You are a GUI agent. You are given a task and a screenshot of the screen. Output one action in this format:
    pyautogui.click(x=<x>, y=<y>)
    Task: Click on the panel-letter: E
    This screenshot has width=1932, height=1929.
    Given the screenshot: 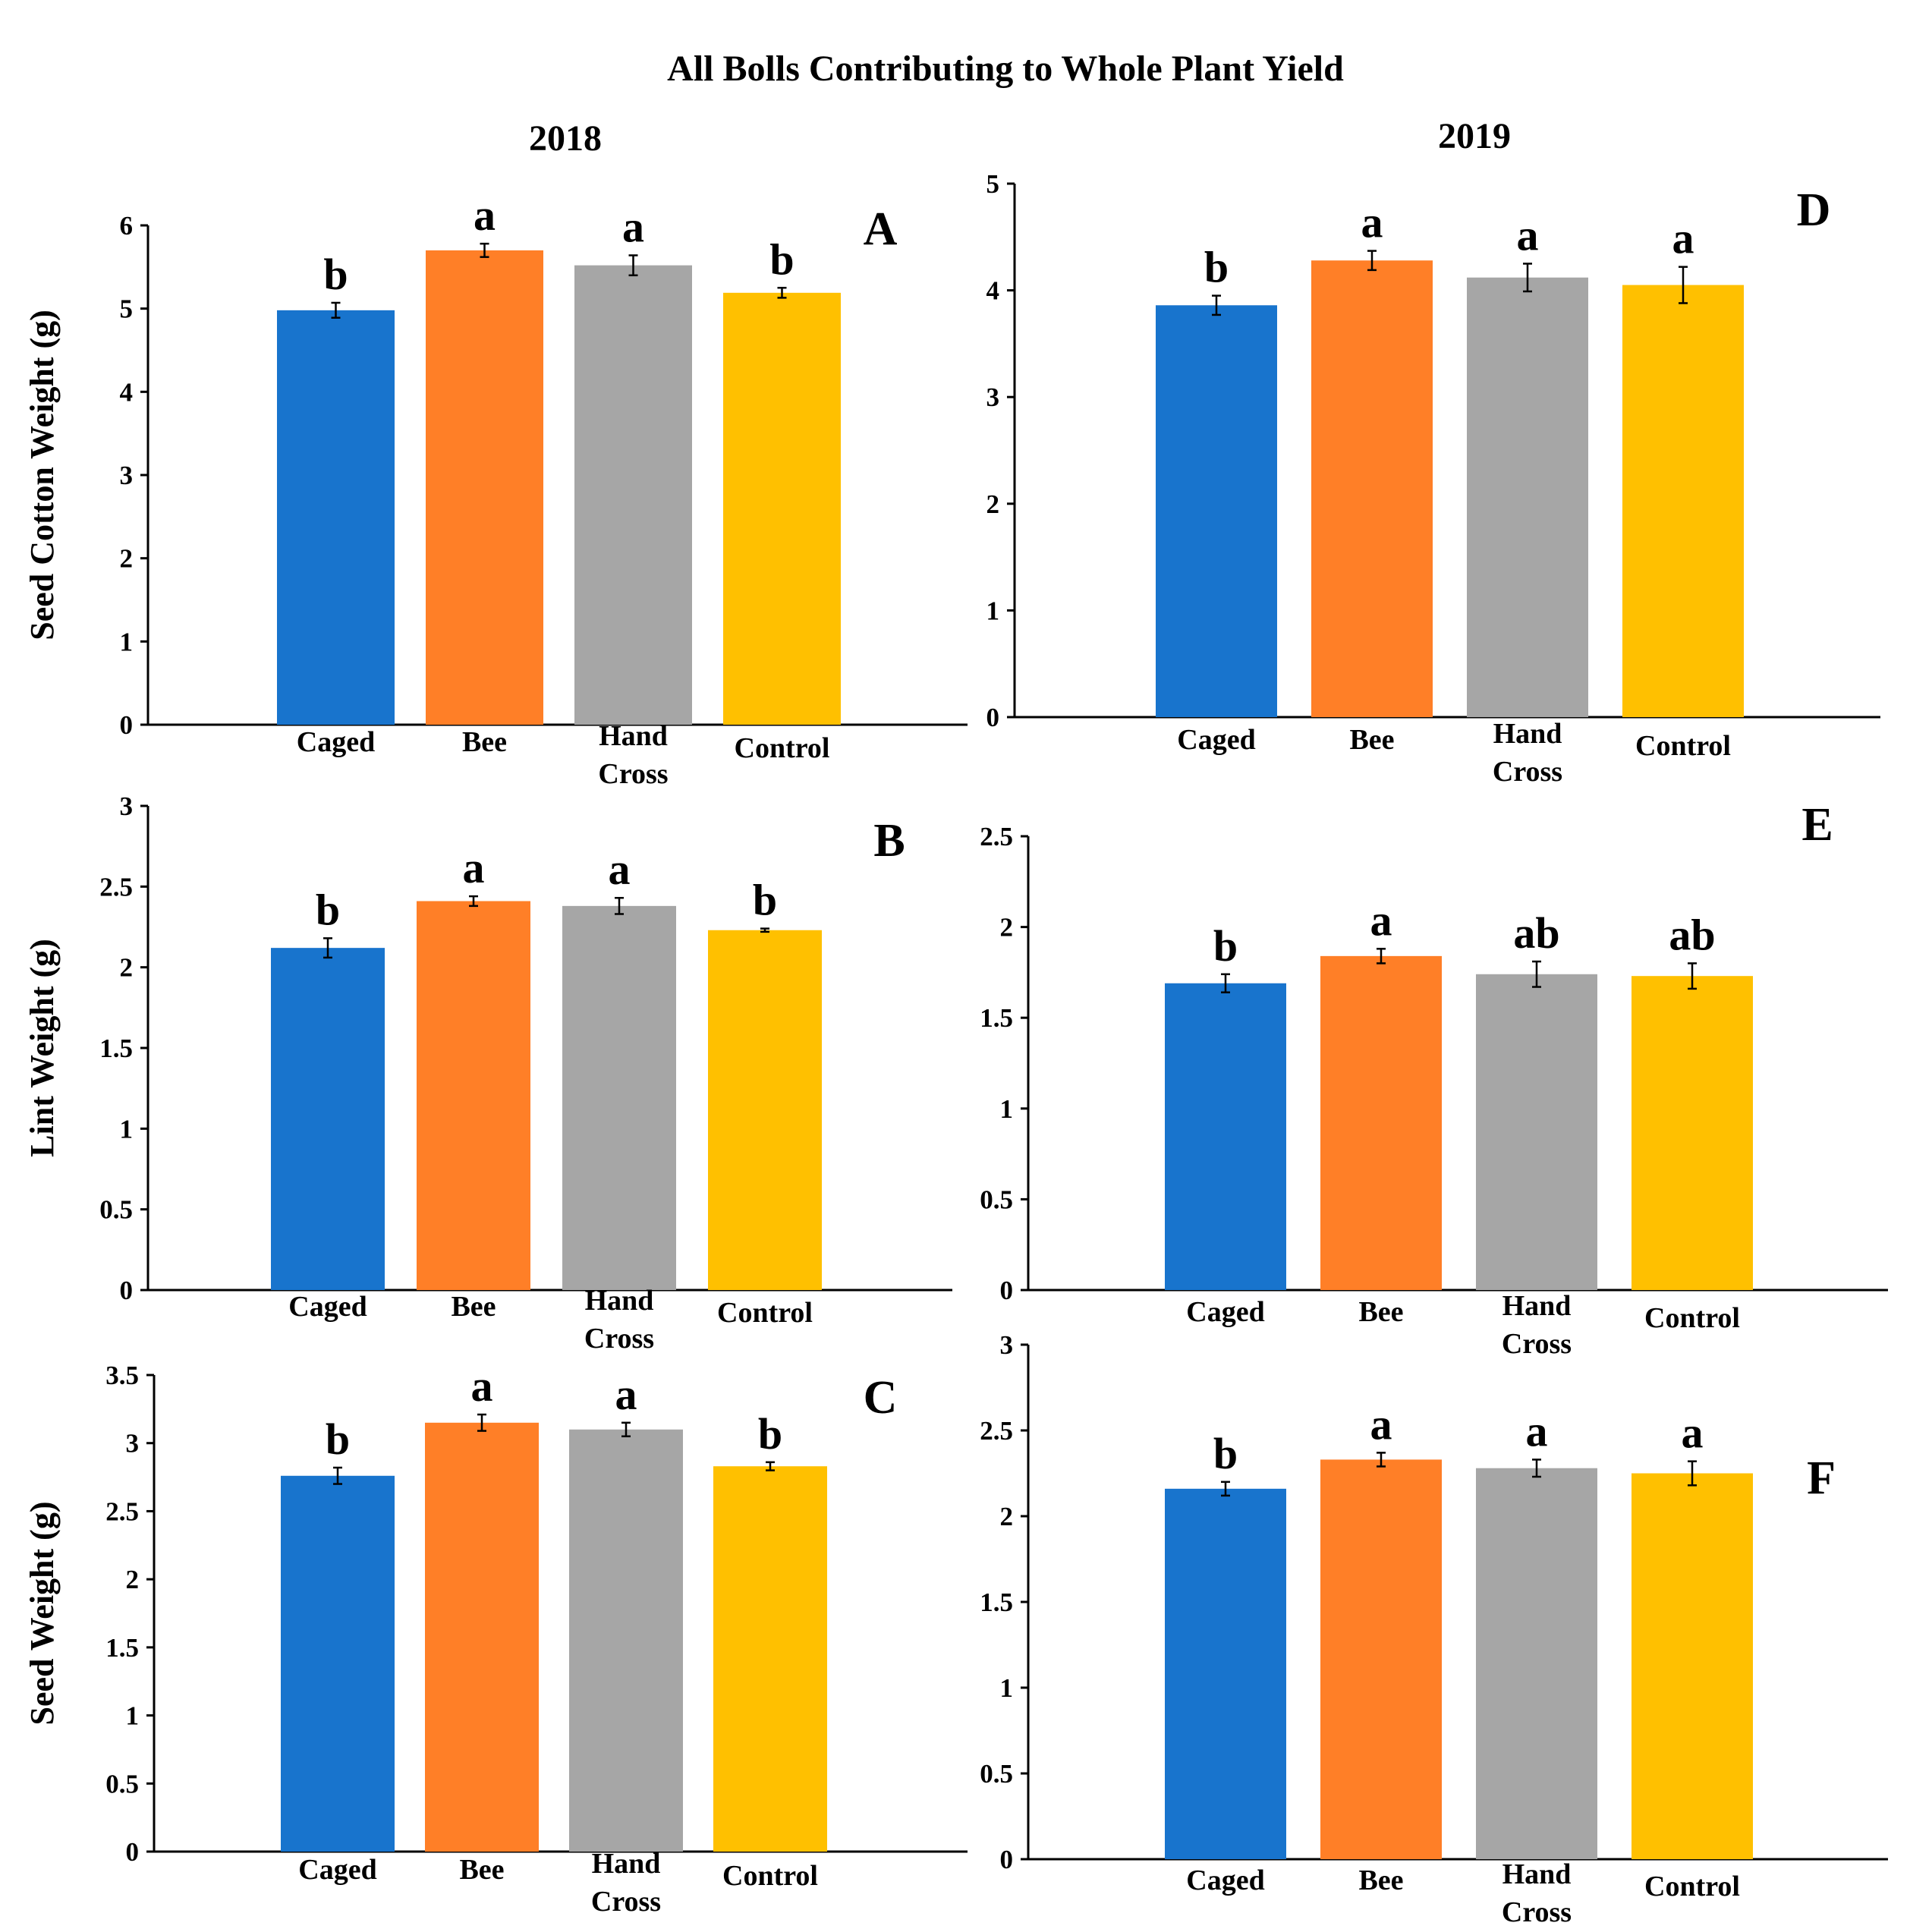 What is the action you would take?
    pyautogui.click(x=1817, y=825)
    